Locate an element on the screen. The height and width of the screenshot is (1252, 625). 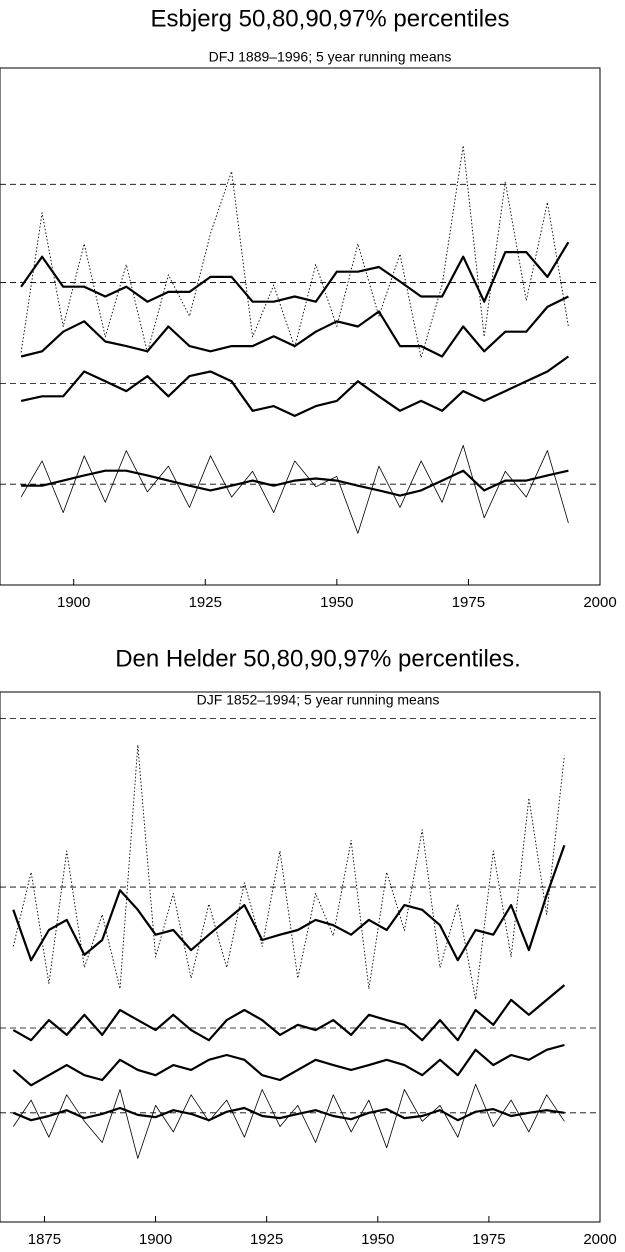
chart-subtitle: DFJ 1889–1996; 5 year running means is located at coordinates (330, 57).